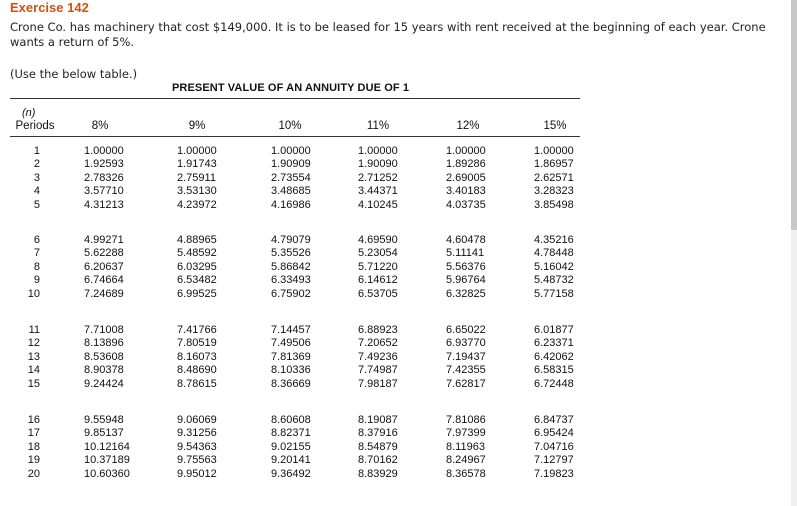 The image size is (797, 506). I want to click on factor-cell: 2.75911, so click(196, 177).